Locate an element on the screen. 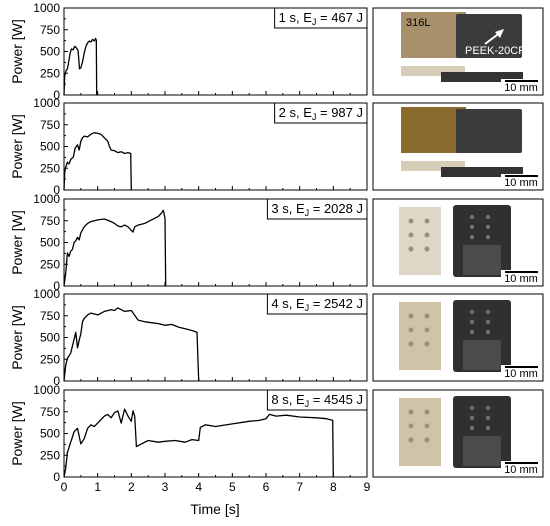  composite-lower-region is located at coordinates (482, 451).